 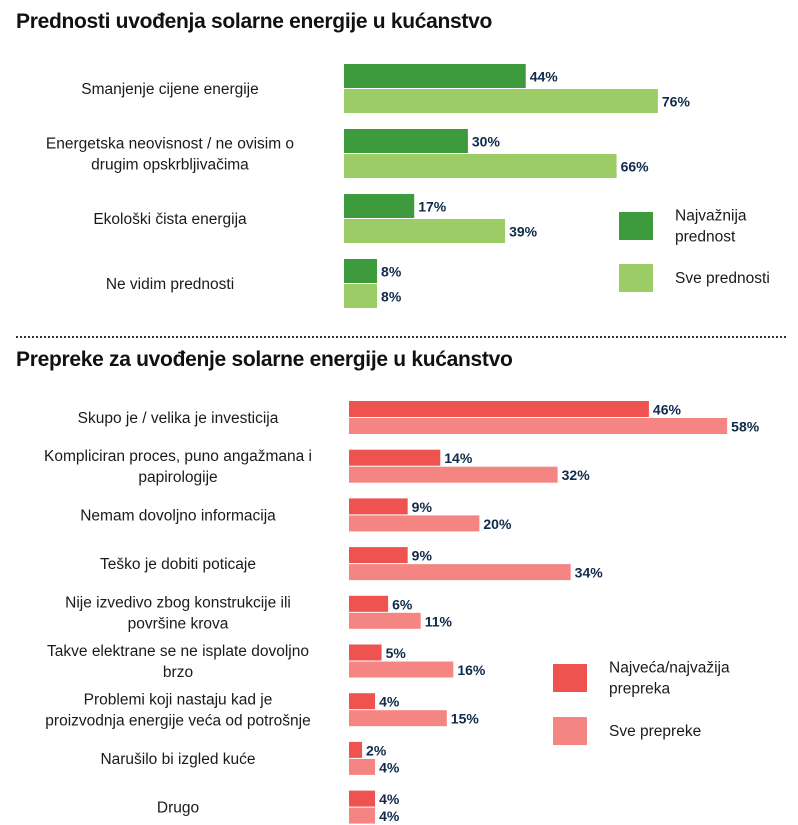 What do you see at coordinates (177, 721) in the screenshot?
I see `category-label: proizvodnja energije veća od potrošnje` at bounding box center [177, 721].